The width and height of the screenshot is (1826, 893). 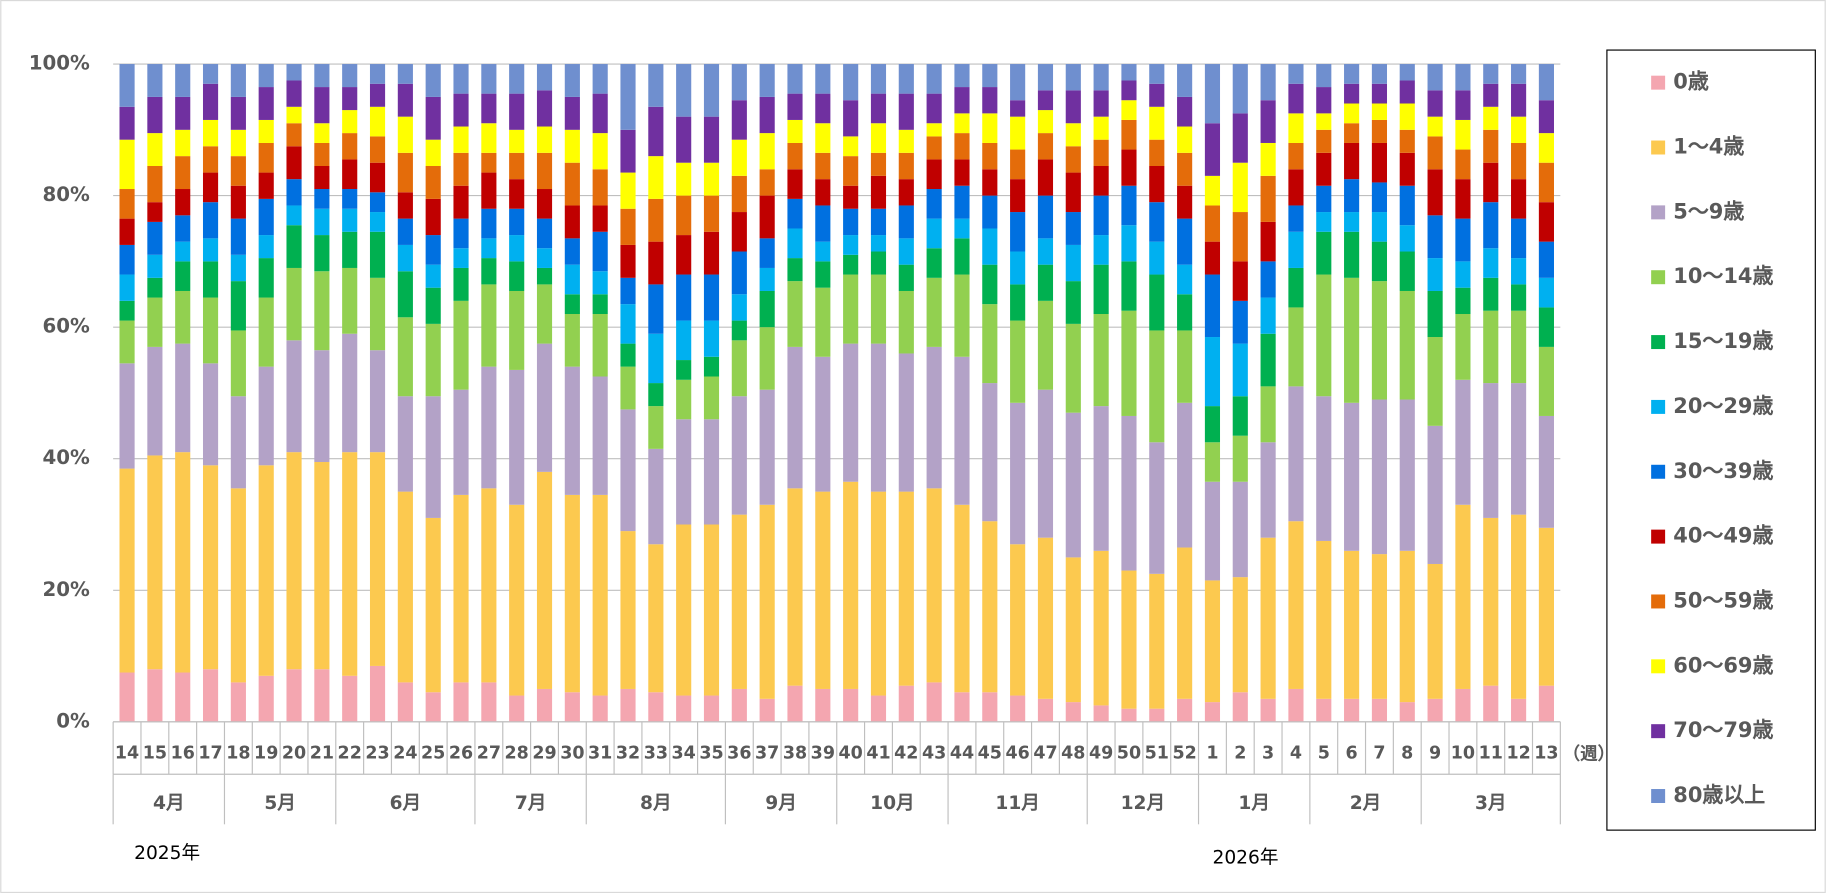 What do you see at coordinates (1435, 753) in the screenshot?
I see `x-tick-label: 9` at bounding box center [1435, 753].